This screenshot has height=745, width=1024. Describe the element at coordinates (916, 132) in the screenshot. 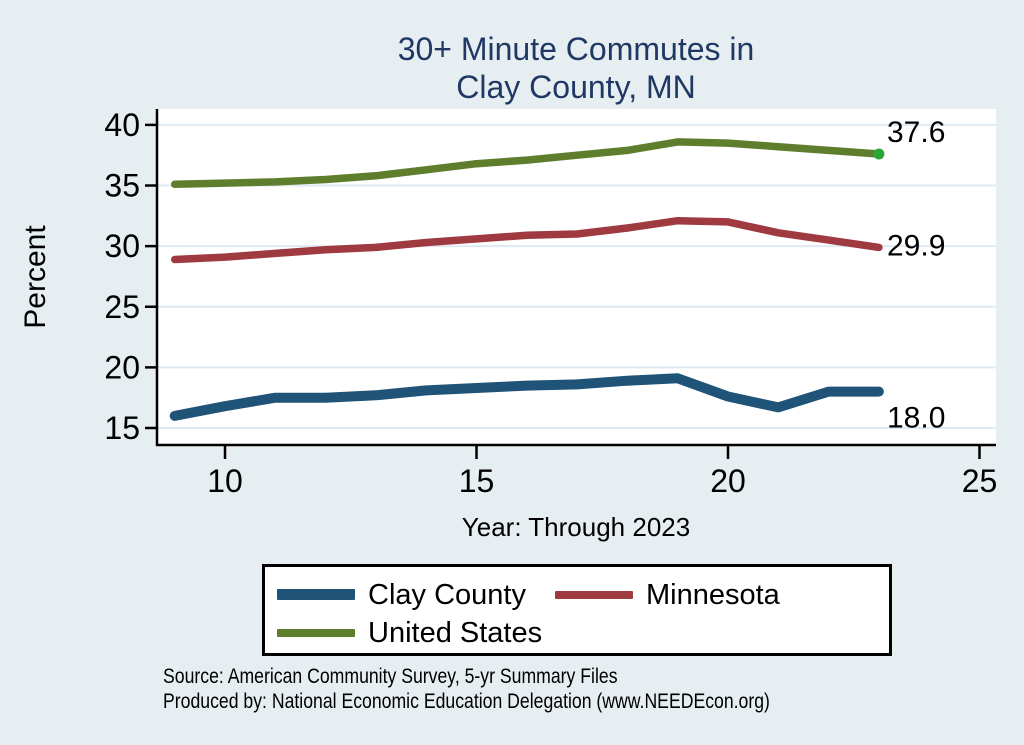

I see `united-states-end-label: 37.6` at that location.